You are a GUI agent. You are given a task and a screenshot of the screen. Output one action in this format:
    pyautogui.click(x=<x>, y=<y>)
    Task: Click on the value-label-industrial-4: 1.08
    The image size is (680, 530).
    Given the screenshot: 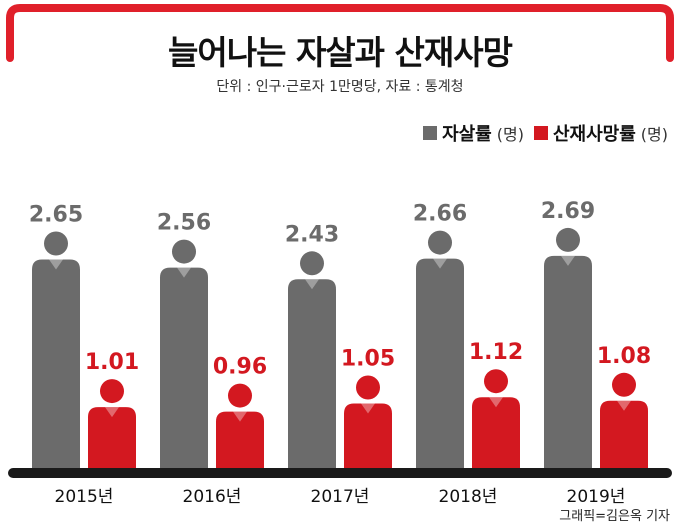 What is the action you would take?
    pyautogui.click(x=624, y=356)
    